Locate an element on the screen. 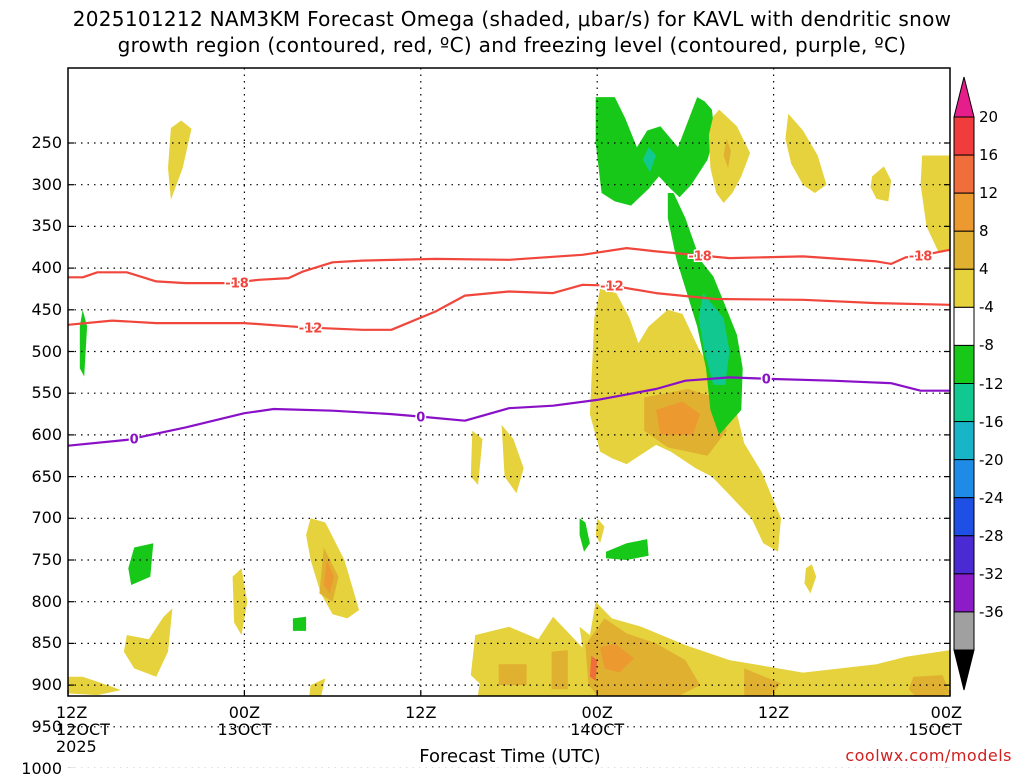 The image size is (1024, 778). colorbar-level-0: 20 is located at coordinates (989, 117).